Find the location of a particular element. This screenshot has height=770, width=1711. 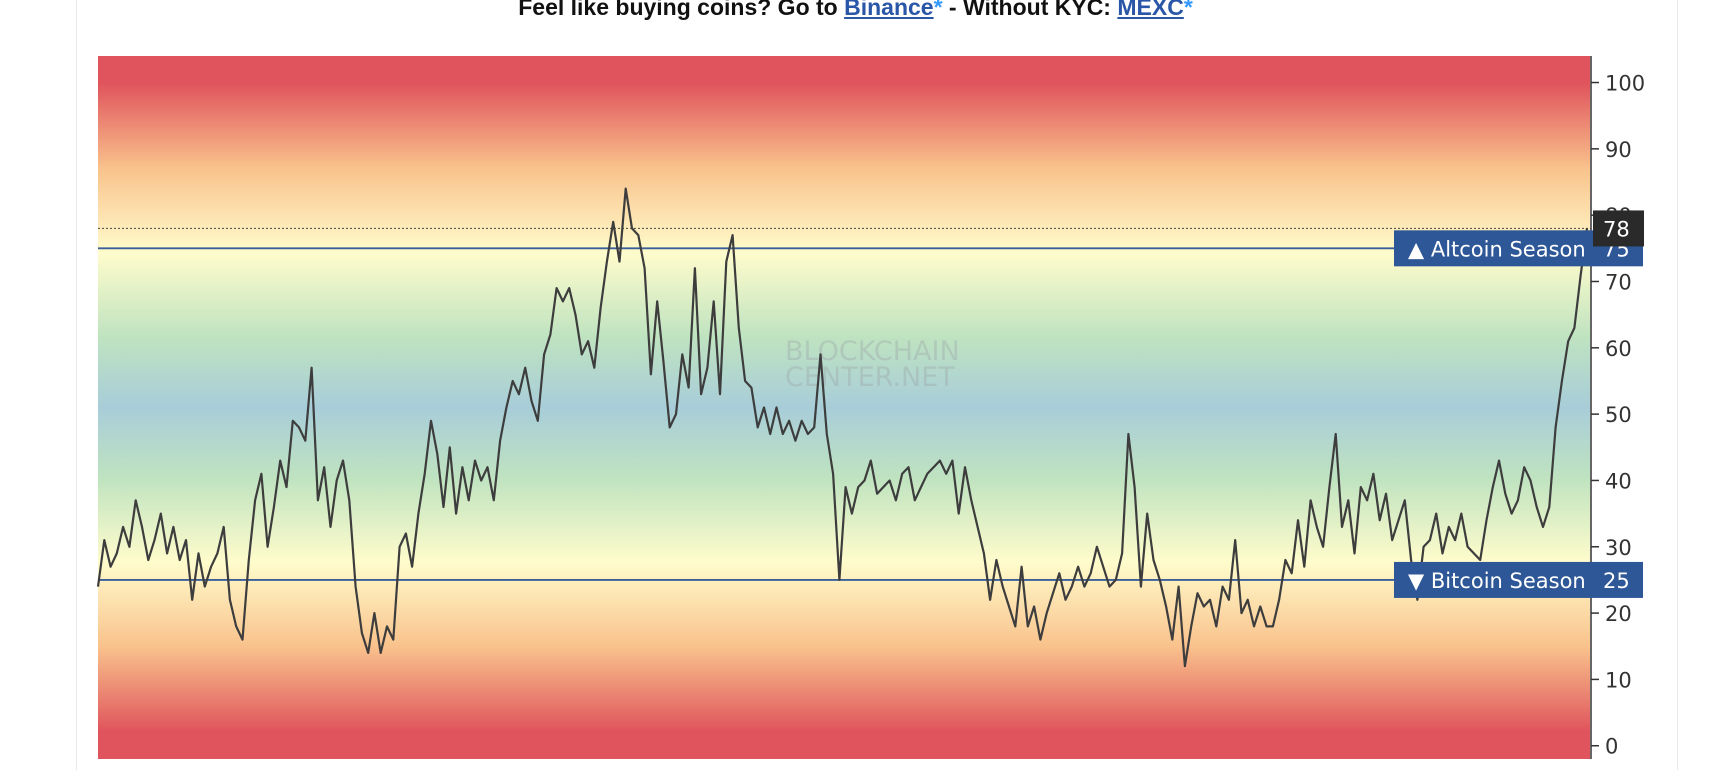

y-tick-label: 10 is located at coordinates (1618, 680).